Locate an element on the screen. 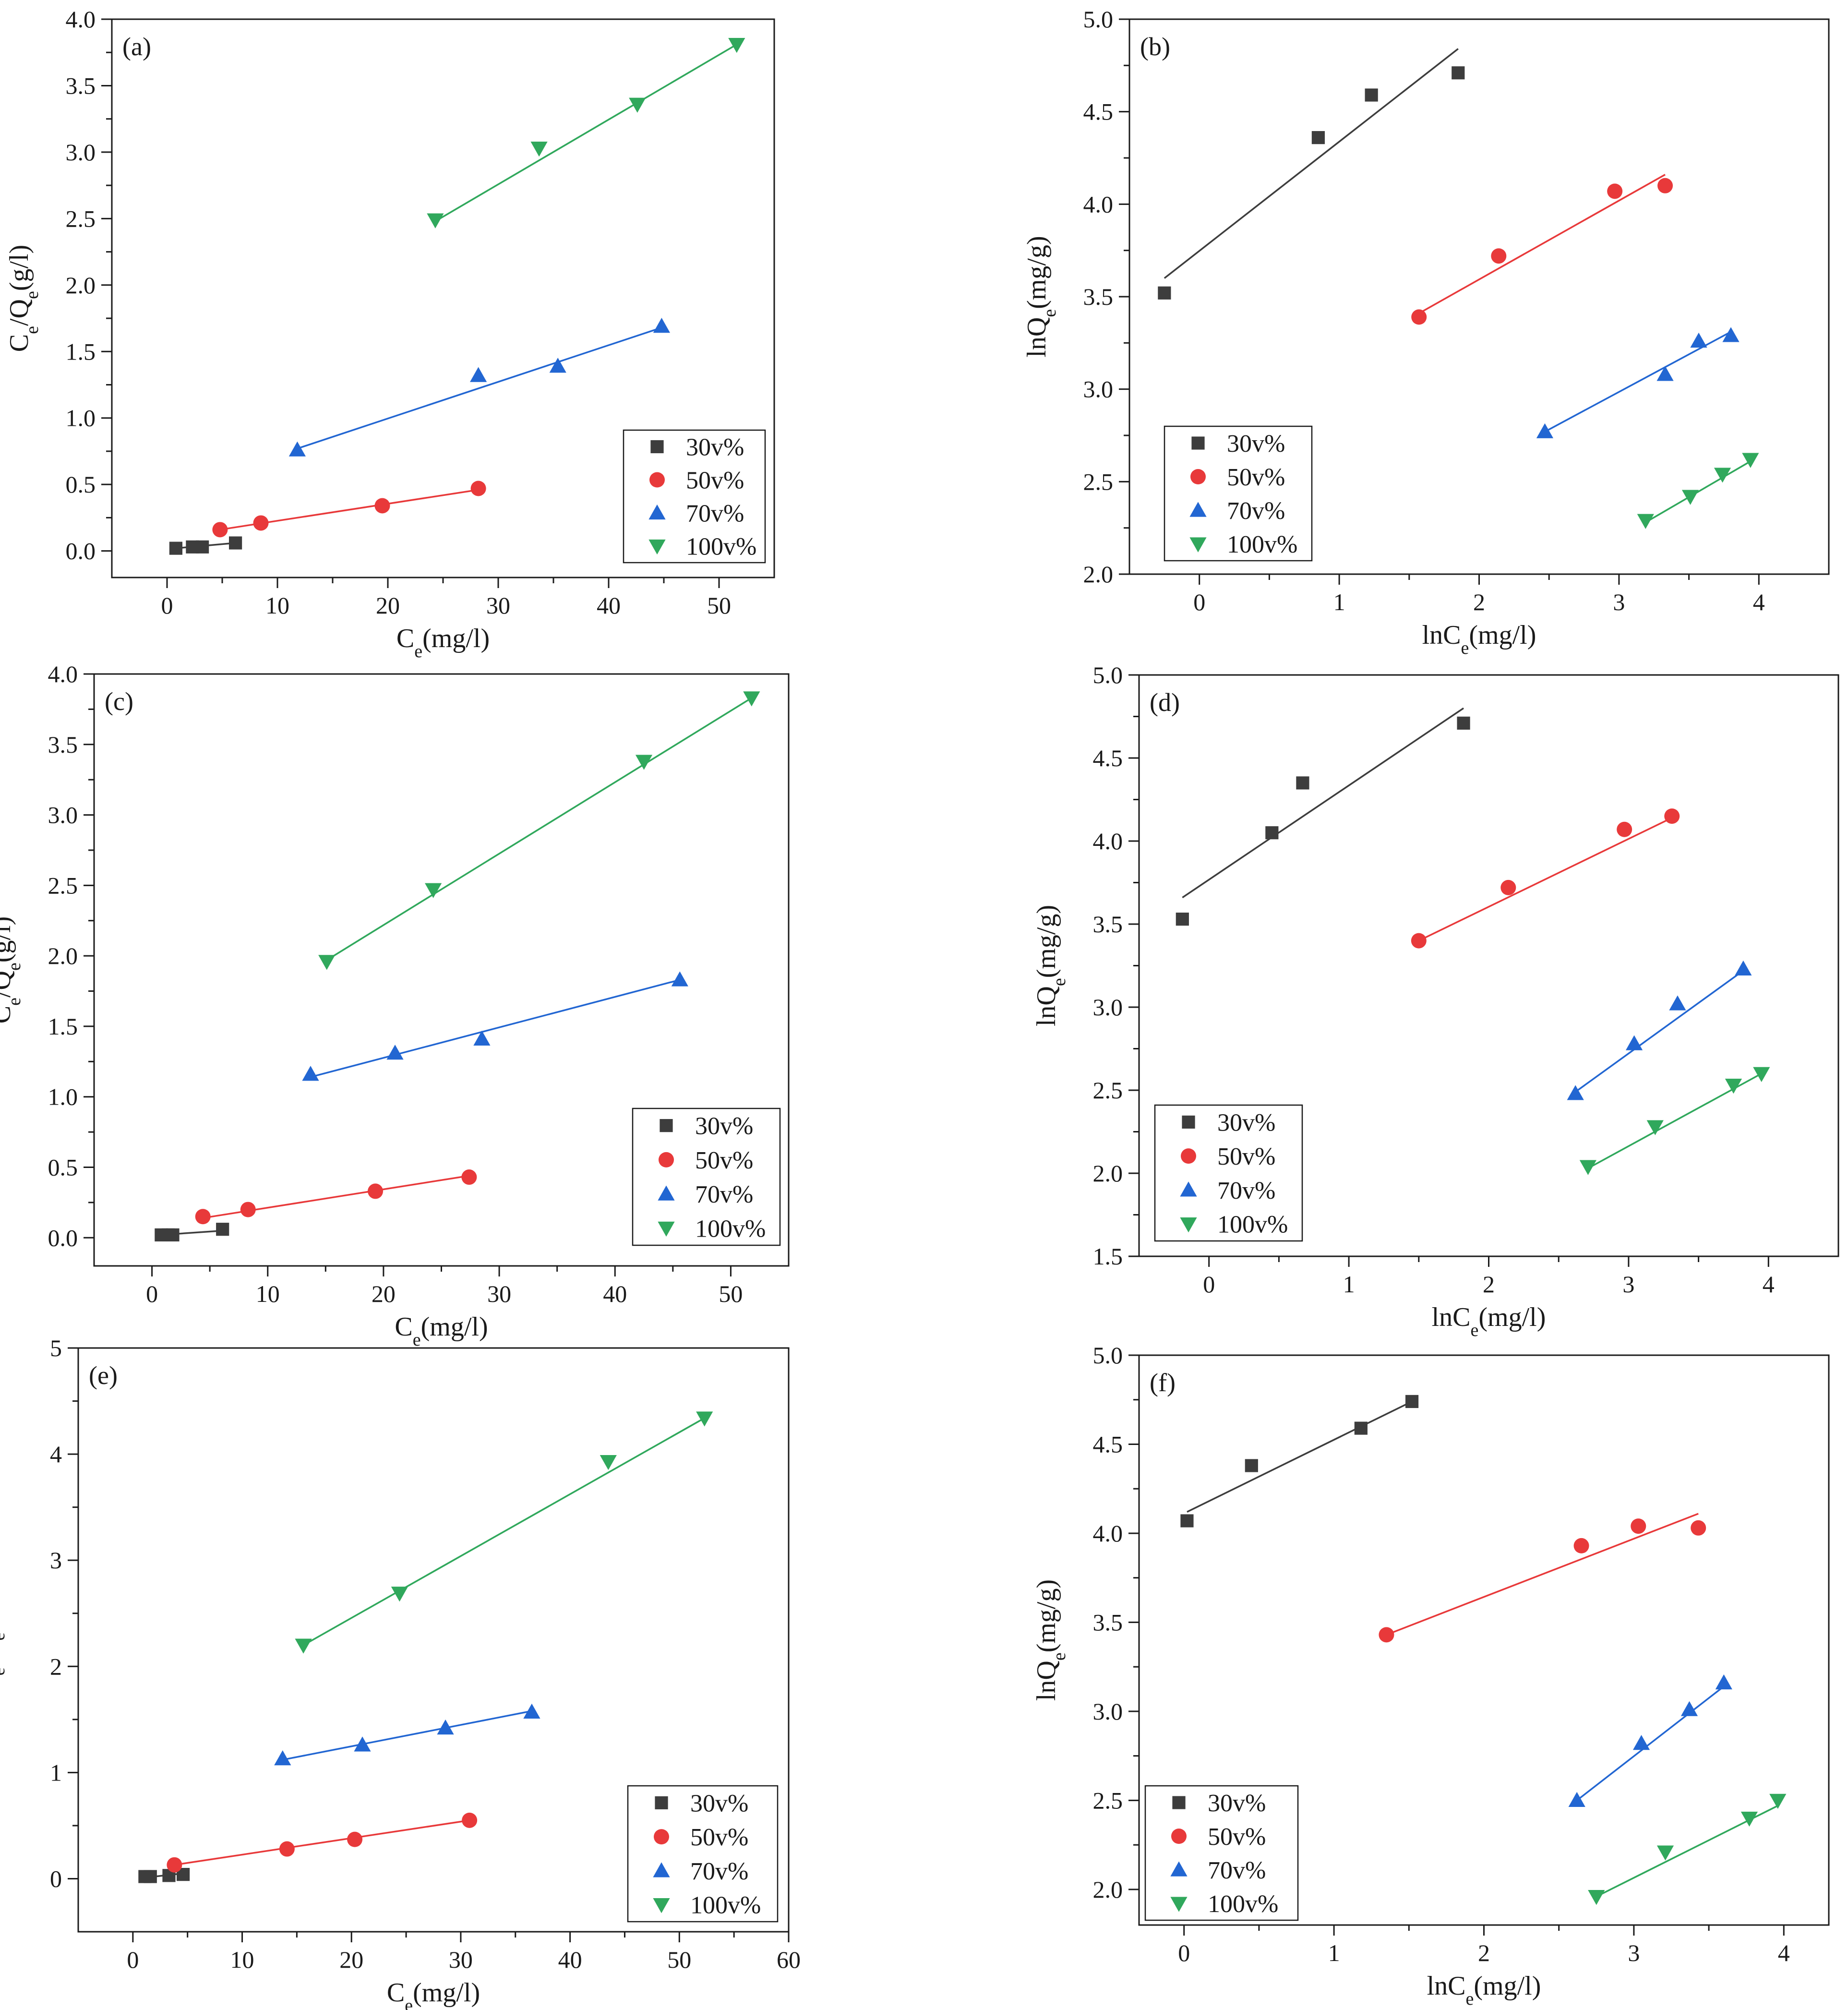  x-axis-title: Ce(mg/l) is located at coordinates (441, 1331).